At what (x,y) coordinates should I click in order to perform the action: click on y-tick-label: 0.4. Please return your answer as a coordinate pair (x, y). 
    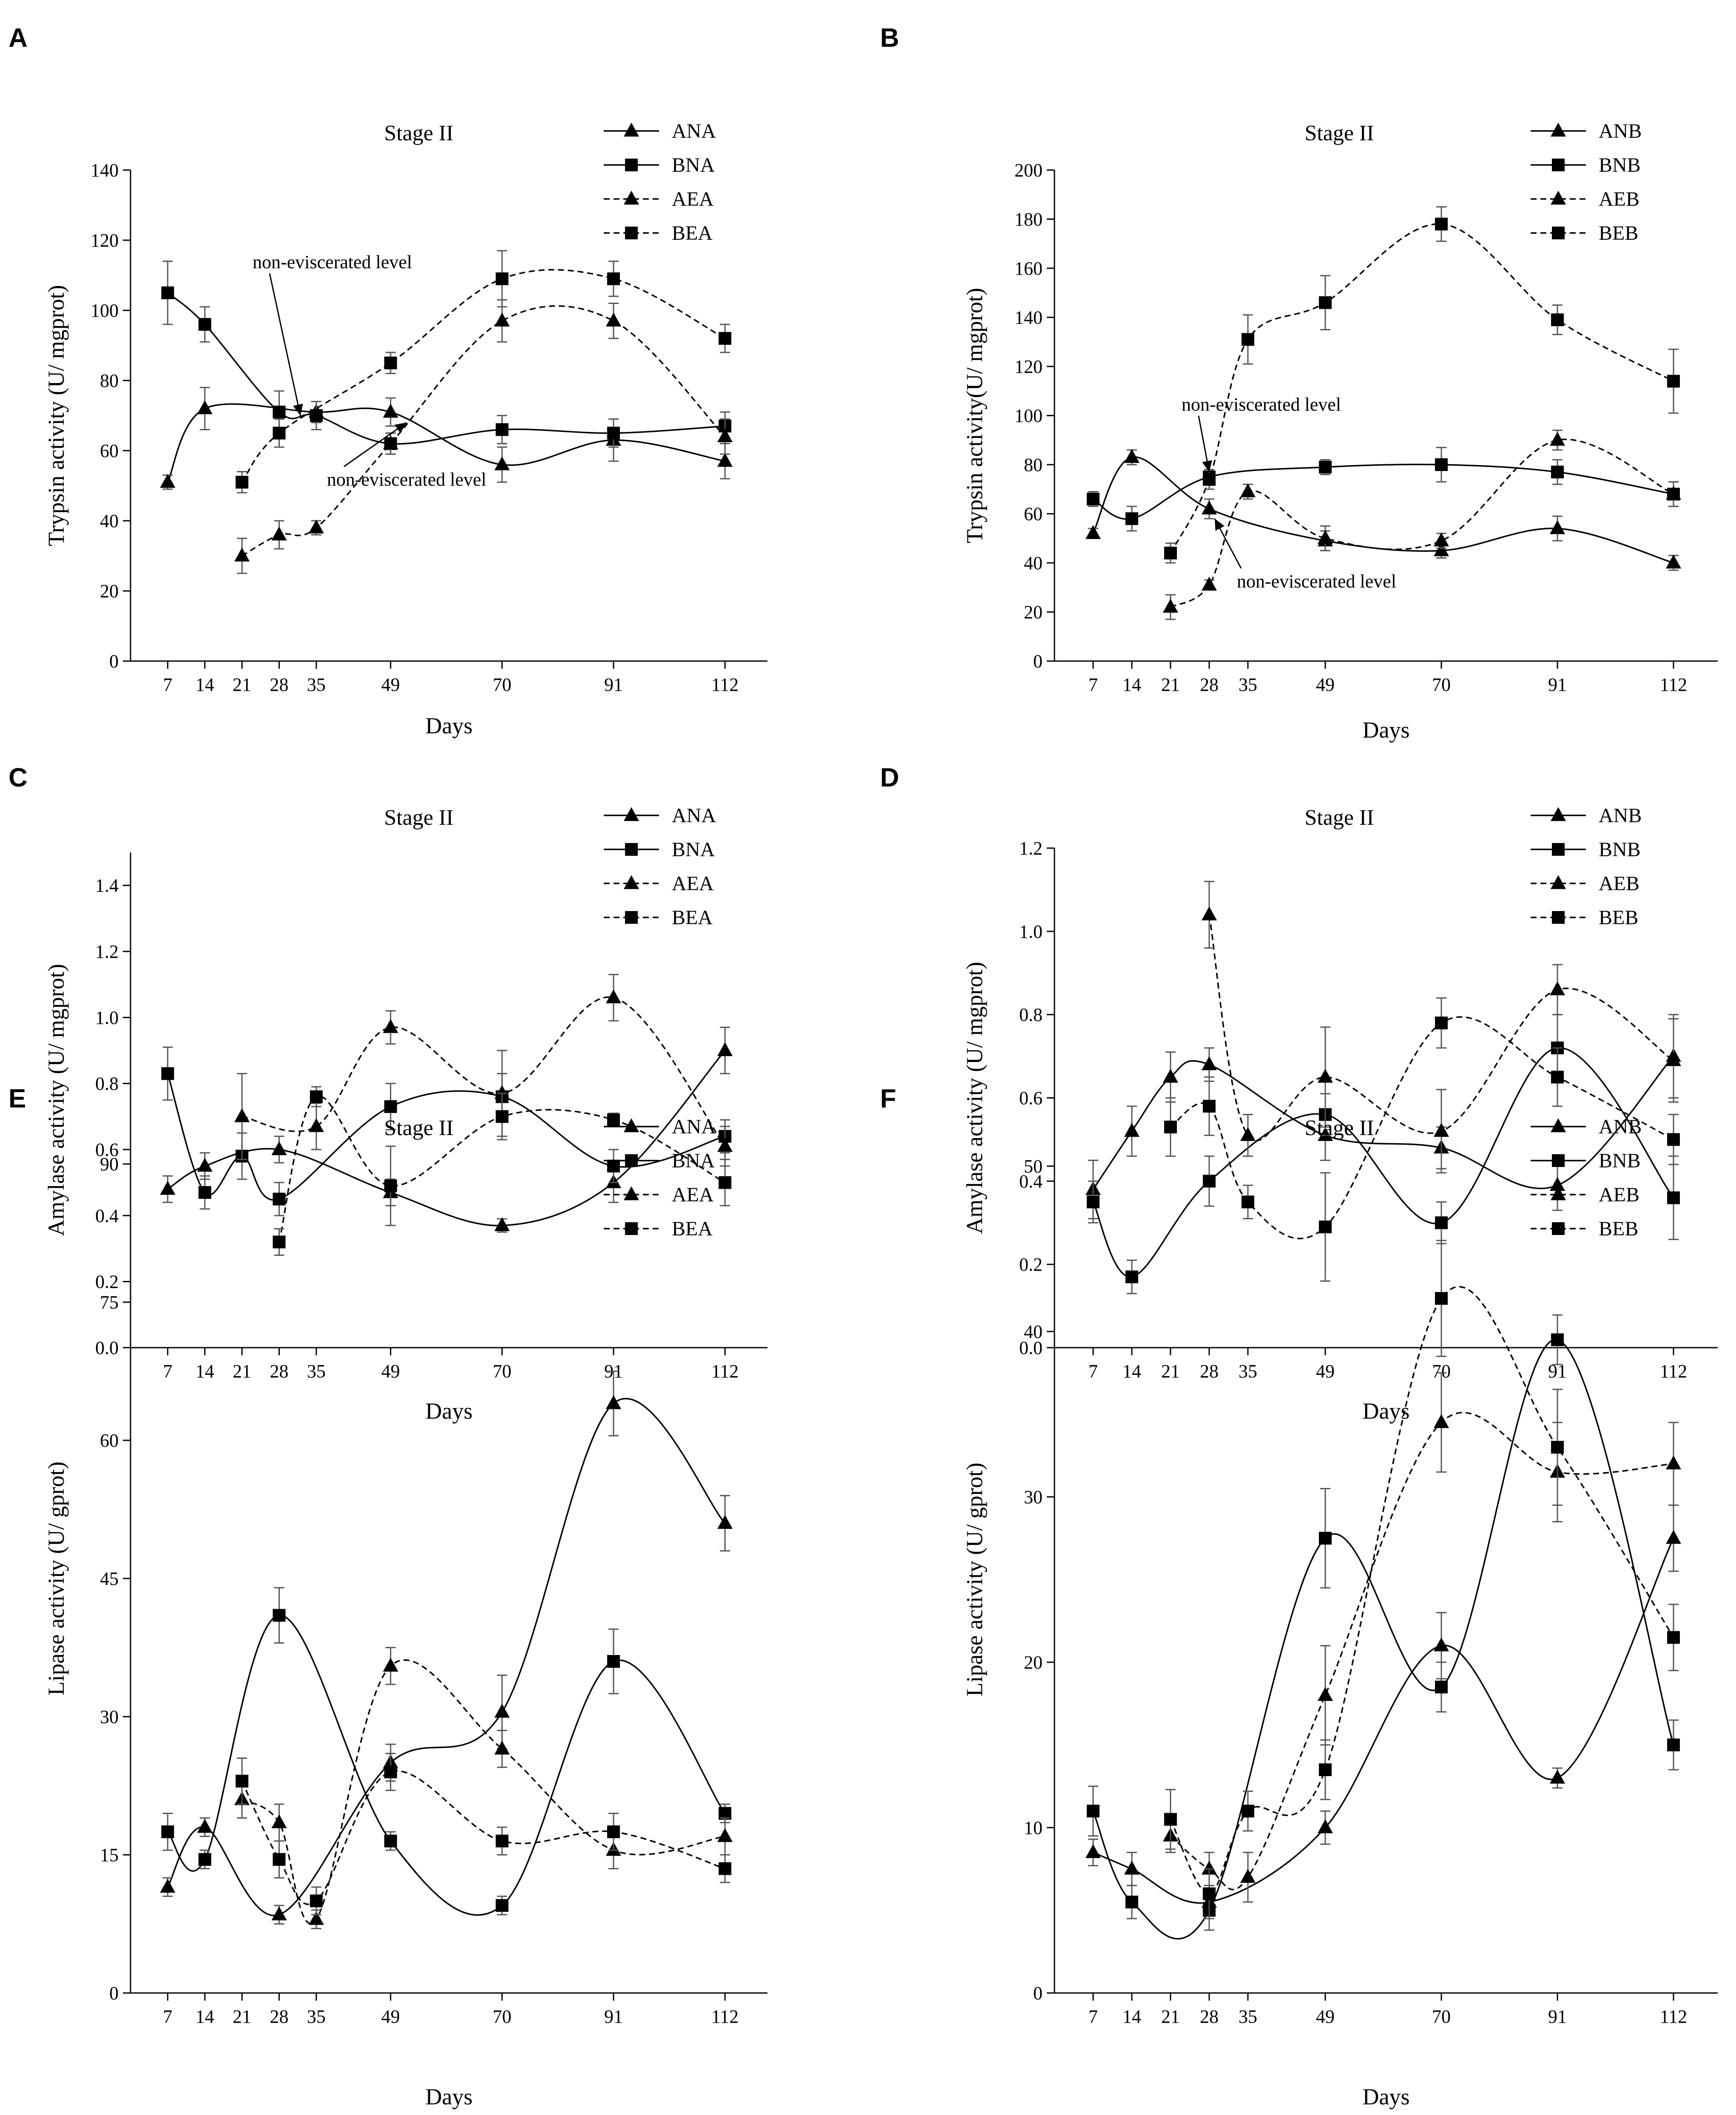
    Looking at the image, I should click on (107, 1216).